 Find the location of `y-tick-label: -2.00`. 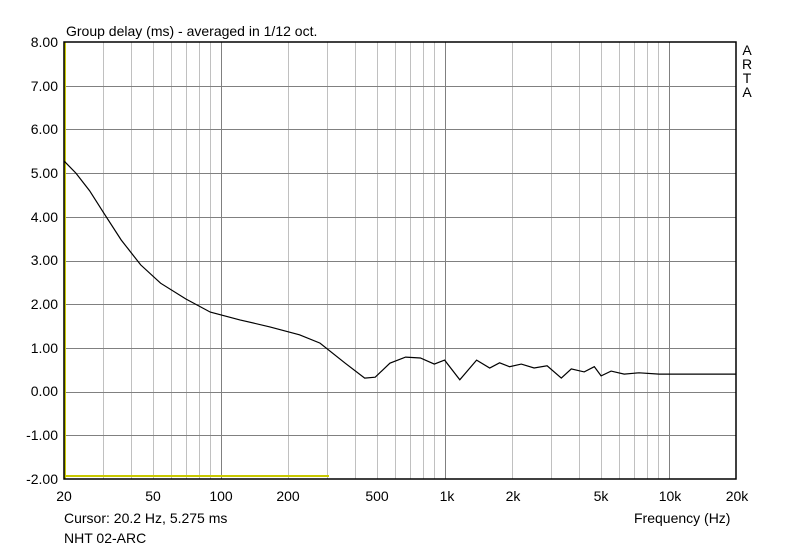

y-tick-label: -2.00 is located at coordinates (42, 479).